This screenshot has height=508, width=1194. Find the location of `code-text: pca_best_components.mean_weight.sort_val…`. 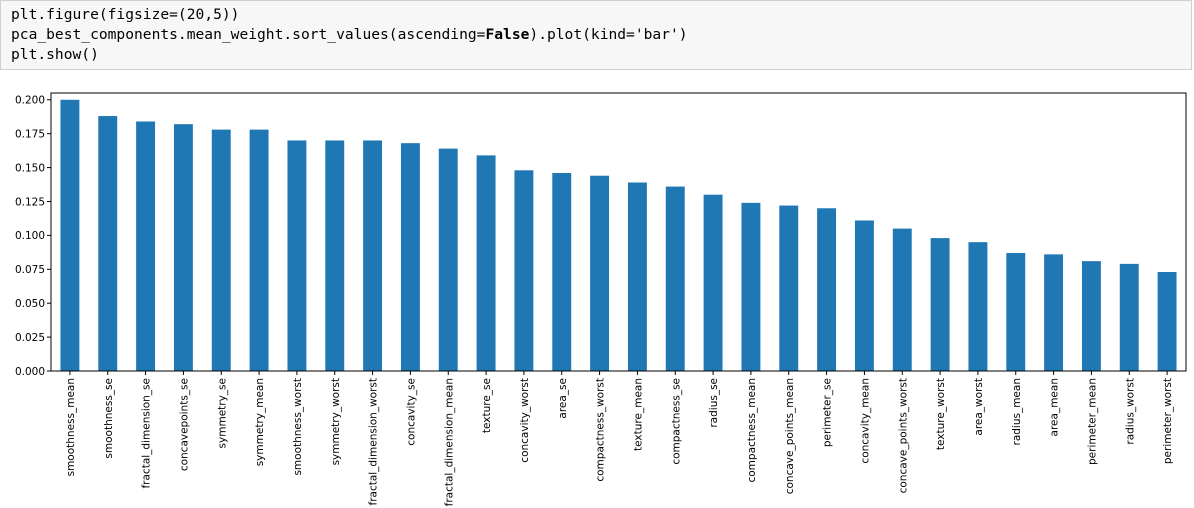

code-text: pca_best_components.mean_weight.sort_val… is located at coordinates (248, 34).